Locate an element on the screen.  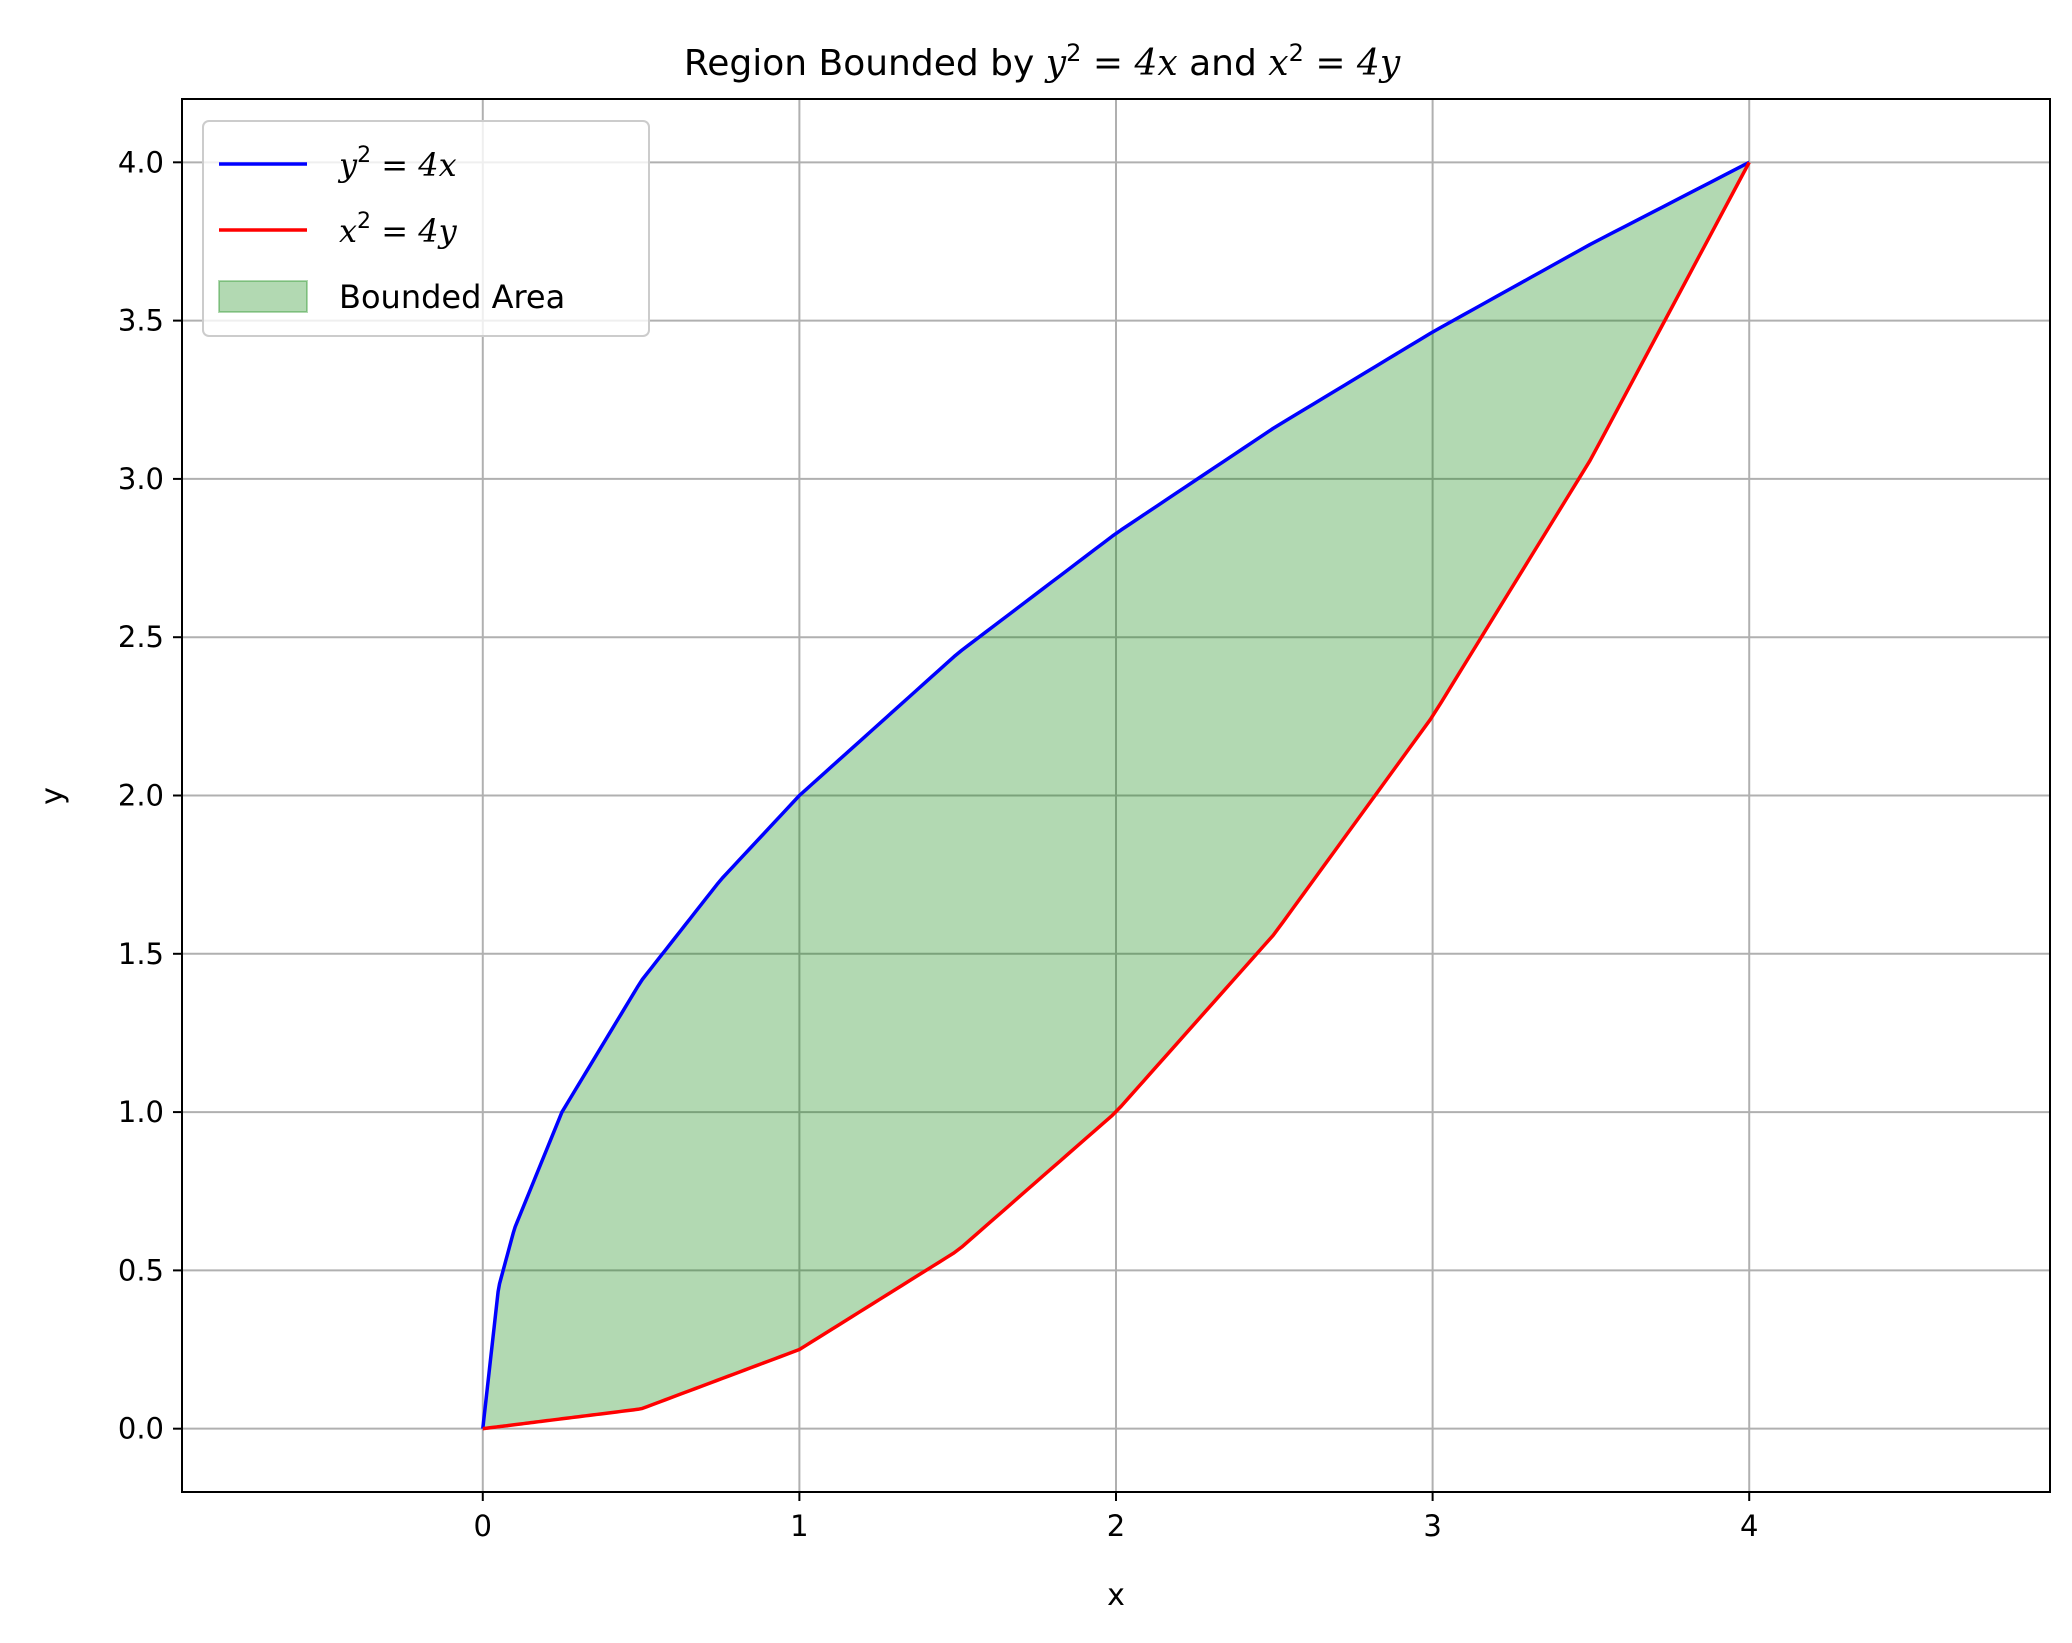
x-tick-label: 1 is located at coordinates (799, 1526).